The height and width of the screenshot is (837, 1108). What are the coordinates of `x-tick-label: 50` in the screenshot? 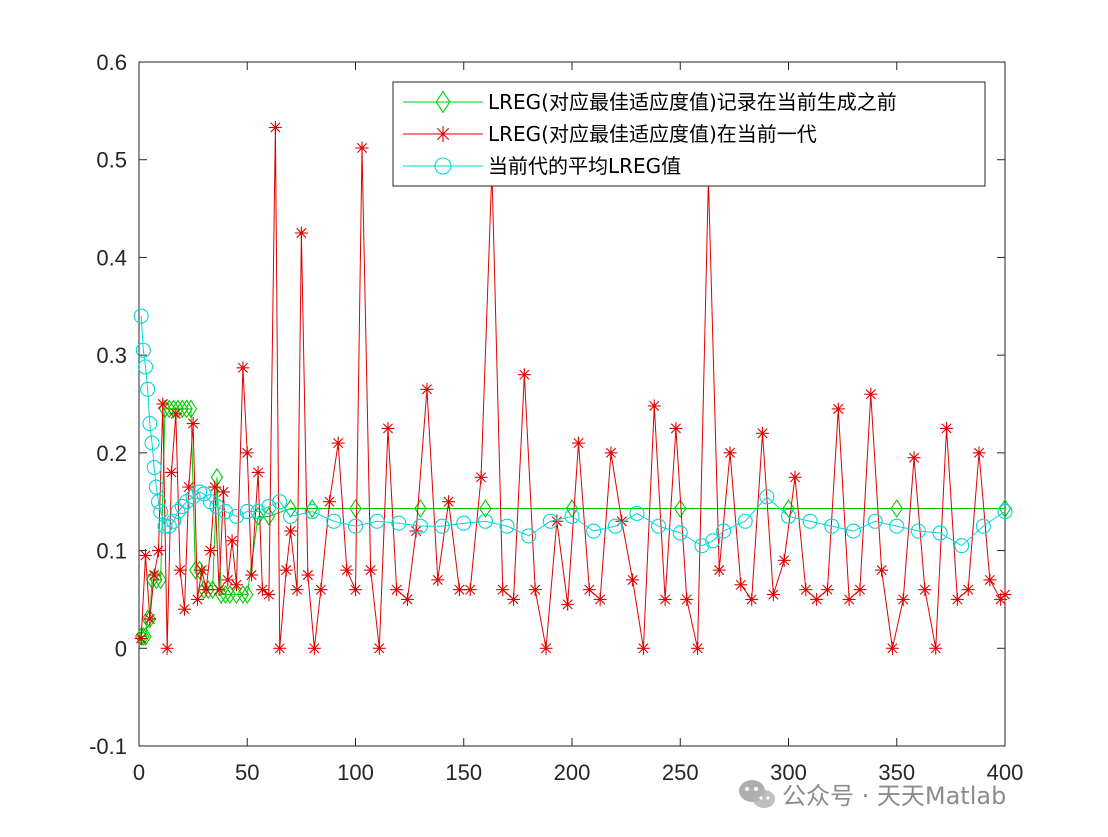 It's located at (247, 772).